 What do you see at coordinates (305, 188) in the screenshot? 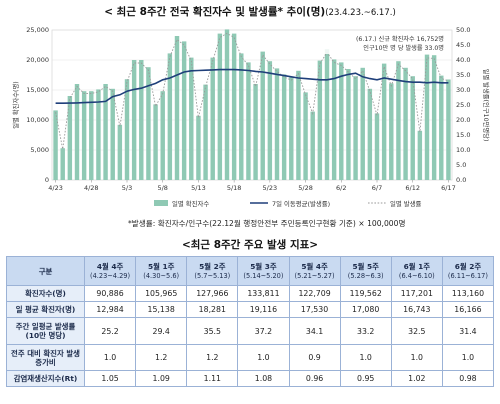
I see `x-tick-label: 5/28` at bounding box center [305, 188].